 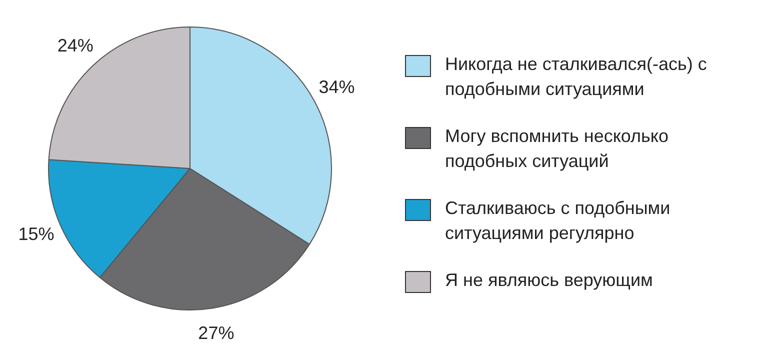 I want to click on data-label: 34%, so click(x=336, y=86).